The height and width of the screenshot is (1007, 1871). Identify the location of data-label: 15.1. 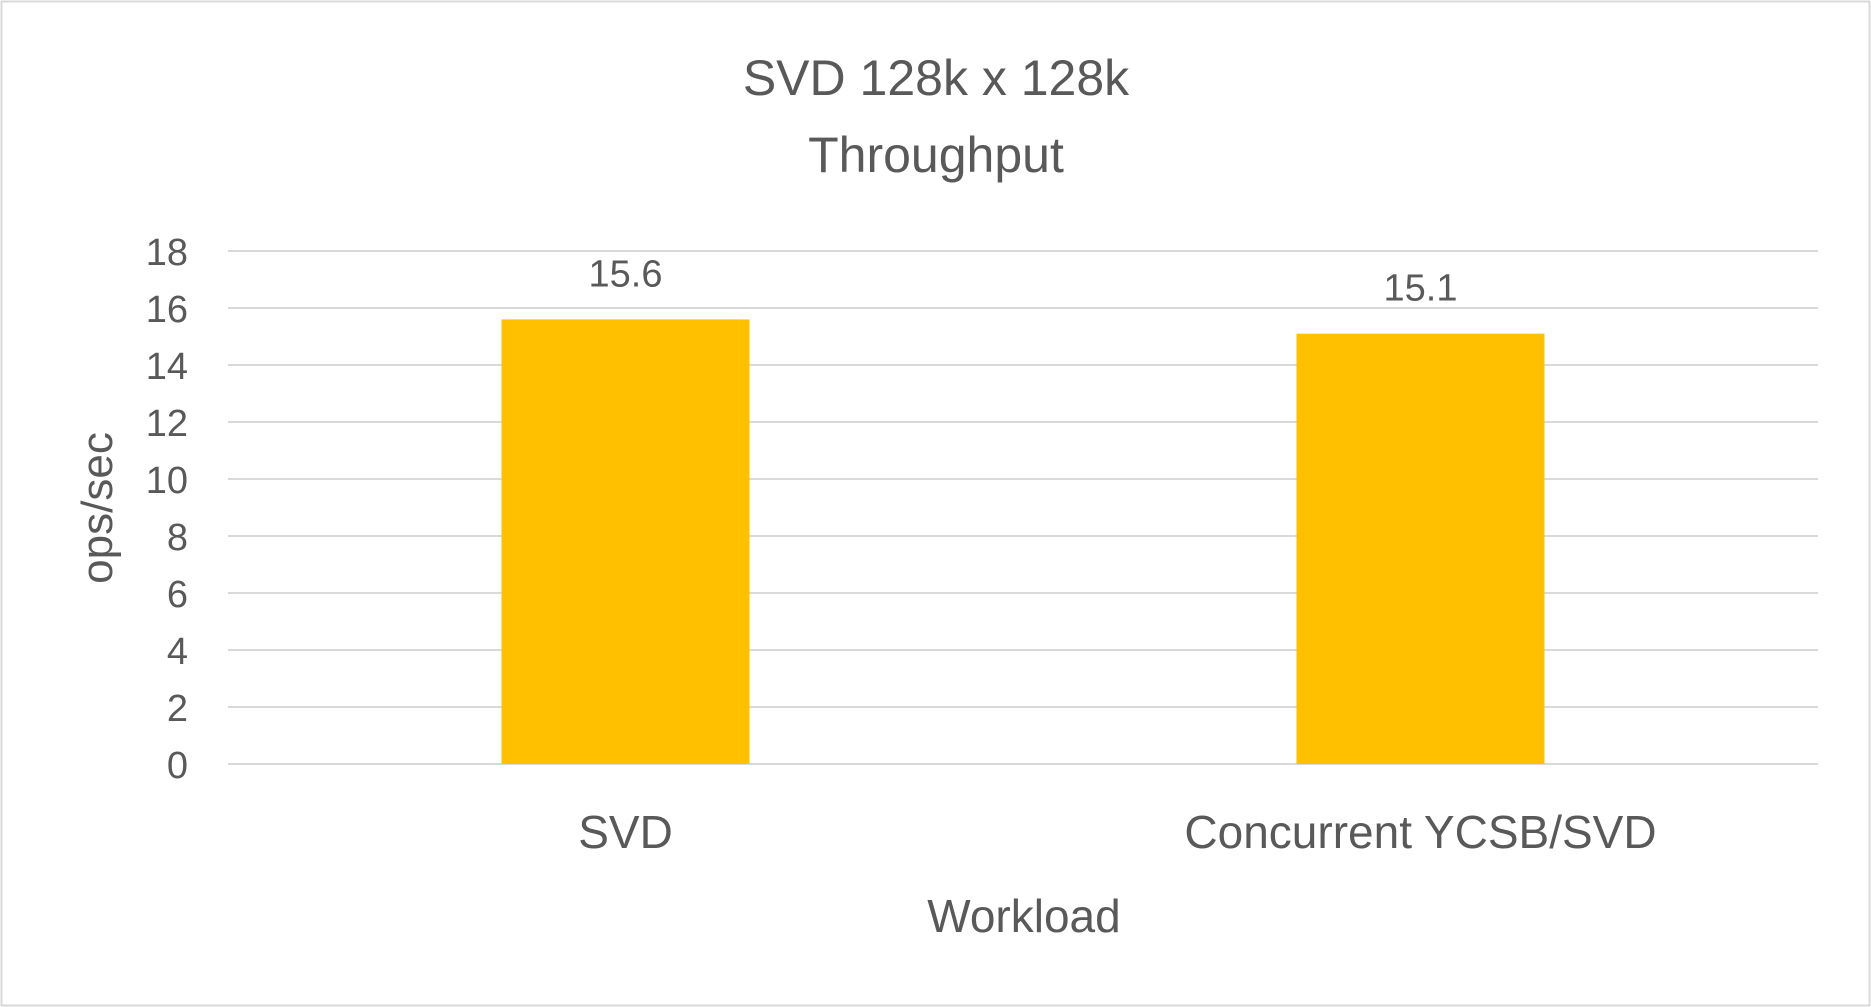
(1421, 289).